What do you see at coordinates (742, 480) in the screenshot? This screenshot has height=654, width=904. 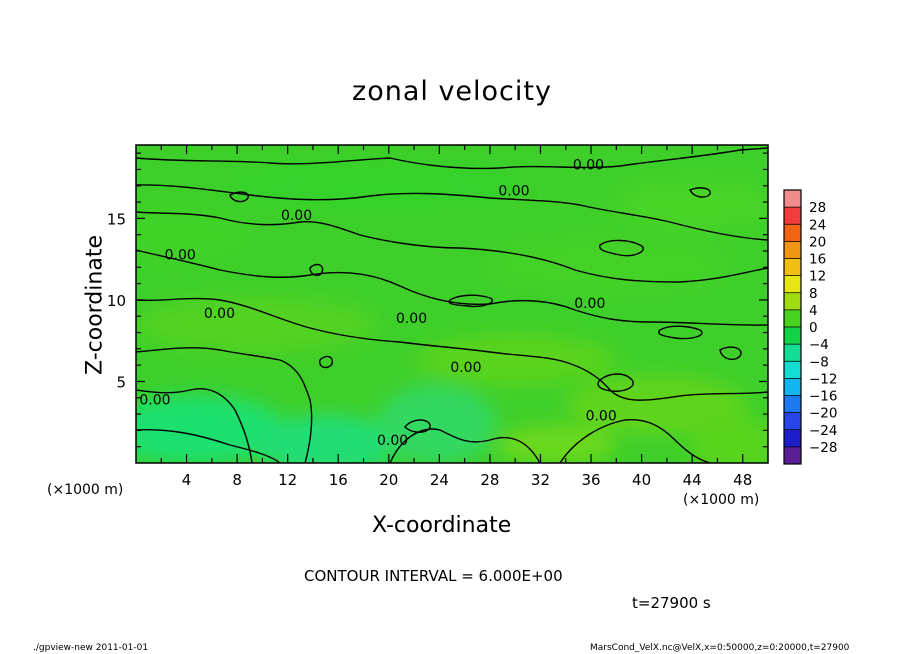 I see `x-tick-label: 48` at bounding box center [742, 480].